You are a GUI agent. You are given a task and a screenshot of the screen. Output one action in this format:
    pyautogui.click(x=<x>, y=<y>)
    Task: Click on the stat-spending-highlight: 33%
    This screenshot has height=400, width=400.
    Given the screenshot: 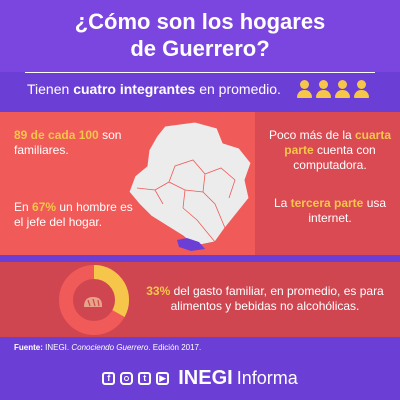 What is the action you would take?
    pyautogui.click(x=158, y=291)
    